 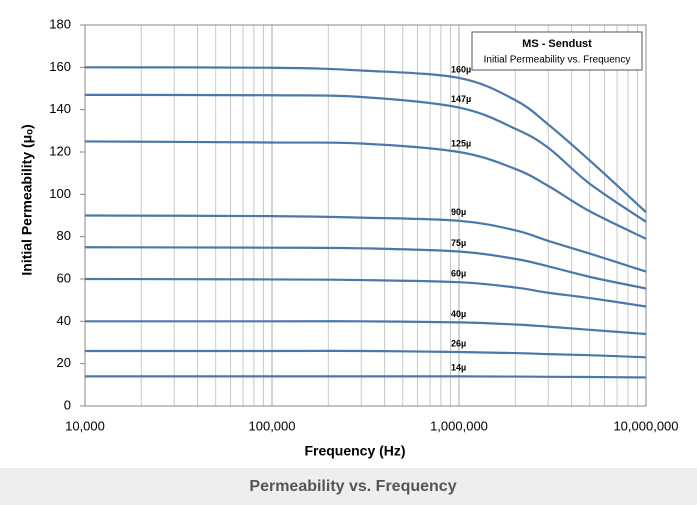 I want to click on x-tick-label: 10,000,000, so click(x=645, y=425).